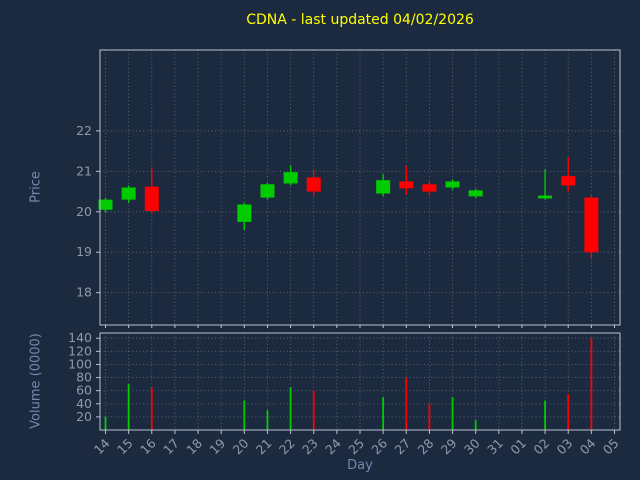  What do you see at coordinates (360, 20) in the screenshot?
I see `chart-title: CDNA - last updated 04/02/2026` at bounding box center [360, 20].